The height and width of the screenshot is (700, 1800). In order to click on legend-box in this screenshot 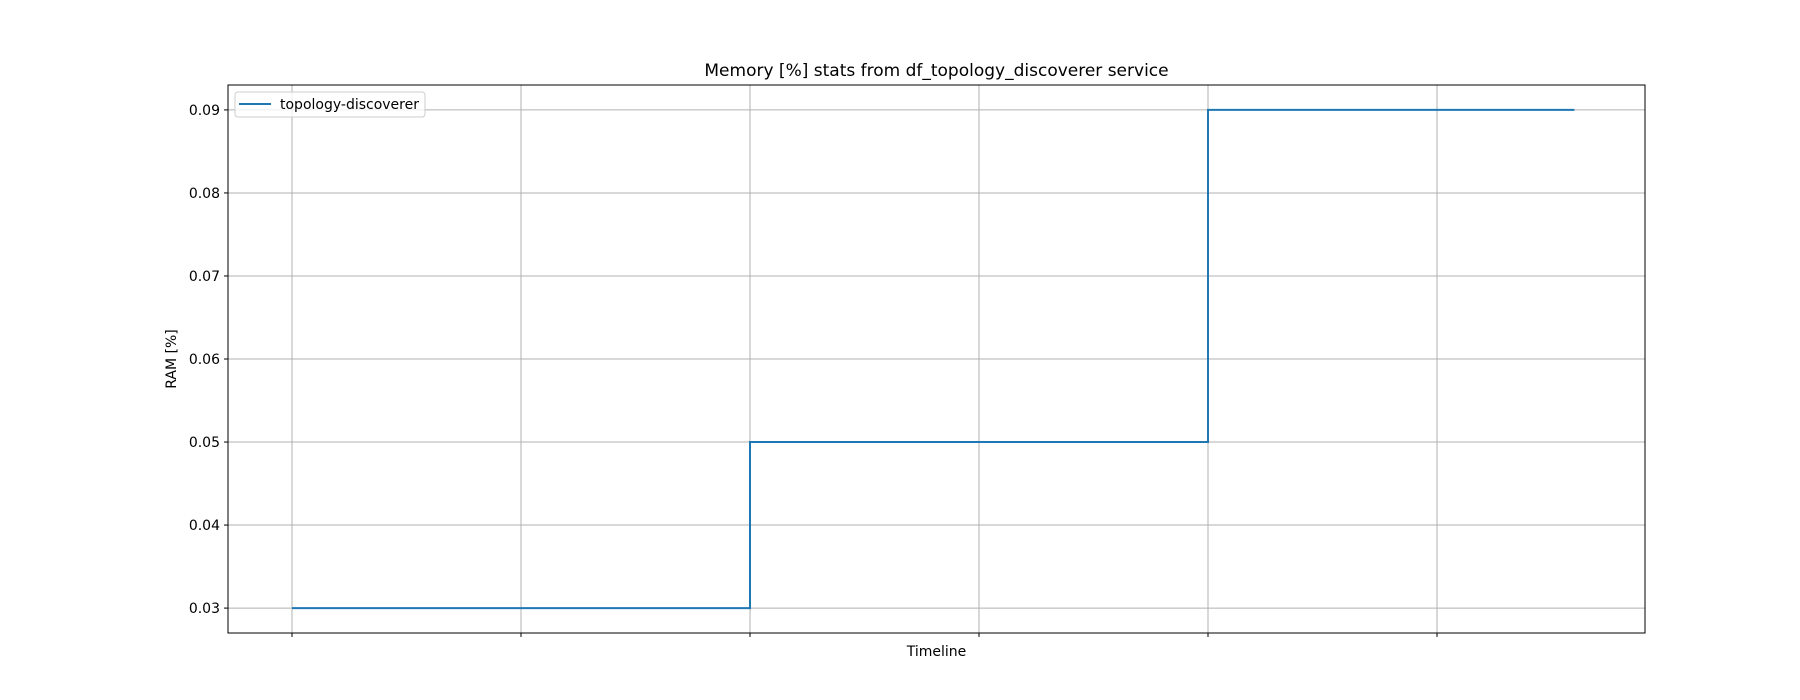, I will do `click(330, 104)`.